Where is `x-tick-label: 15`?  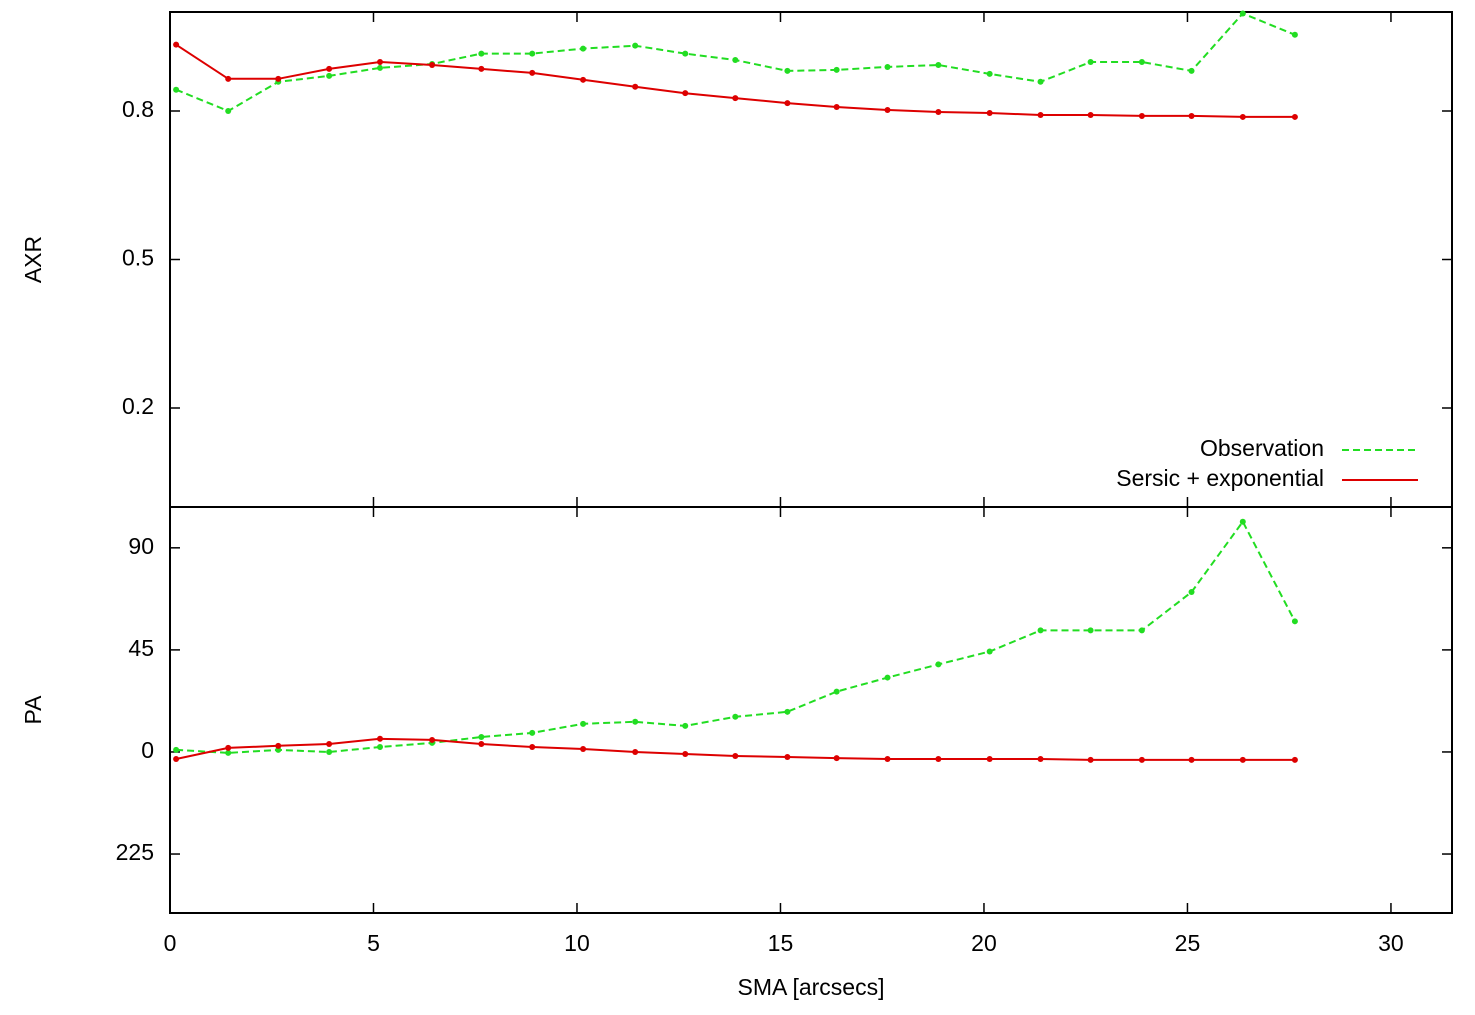 x-tick-label: 15 is located at coordinates (781, 943).